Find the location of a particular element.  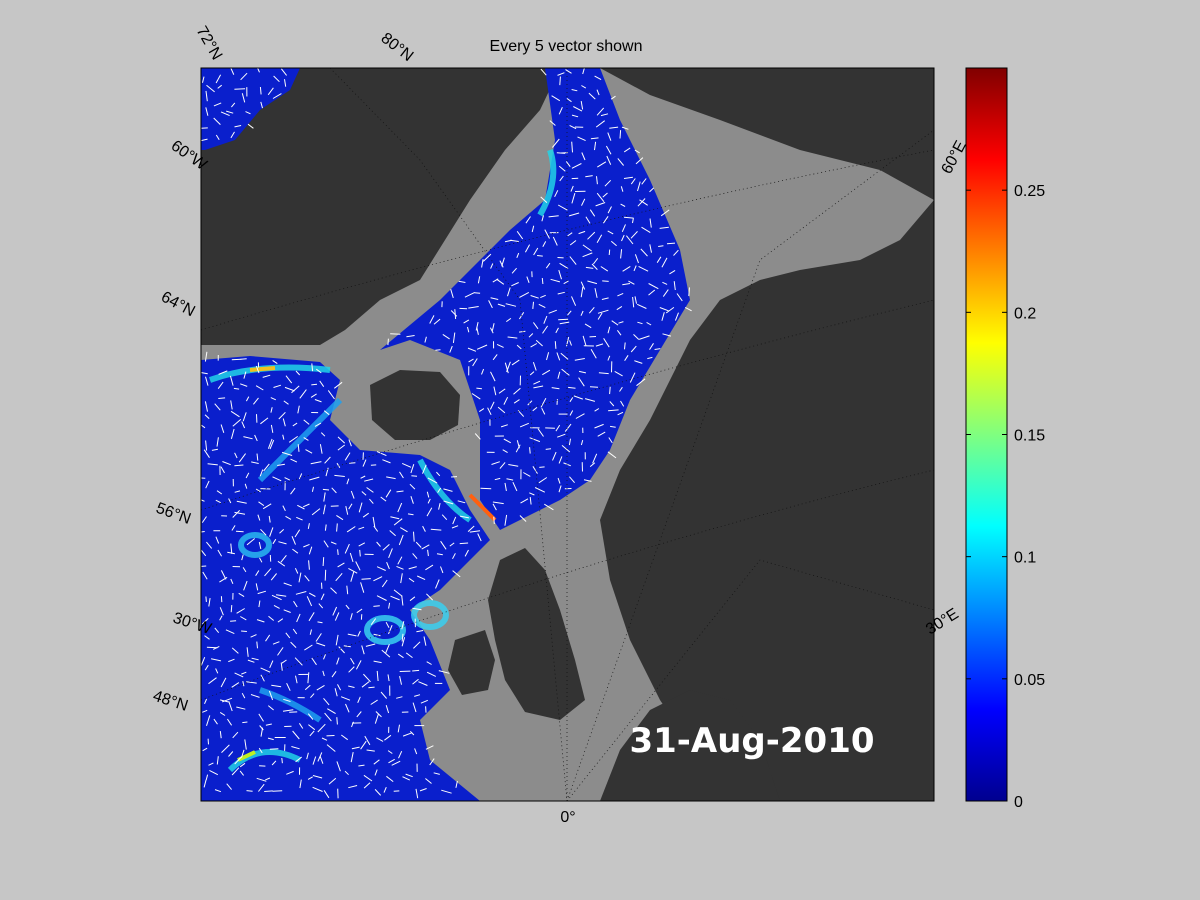

hotspots is located at coordinates (367, 564).